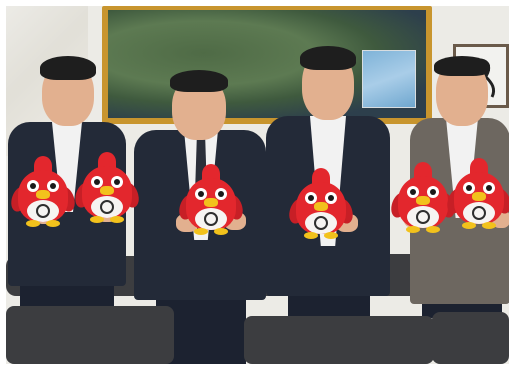 Image resolution: width=515 pixels, height=370 pixels. I want to click on sofa-seat-left, so click(90, 335).